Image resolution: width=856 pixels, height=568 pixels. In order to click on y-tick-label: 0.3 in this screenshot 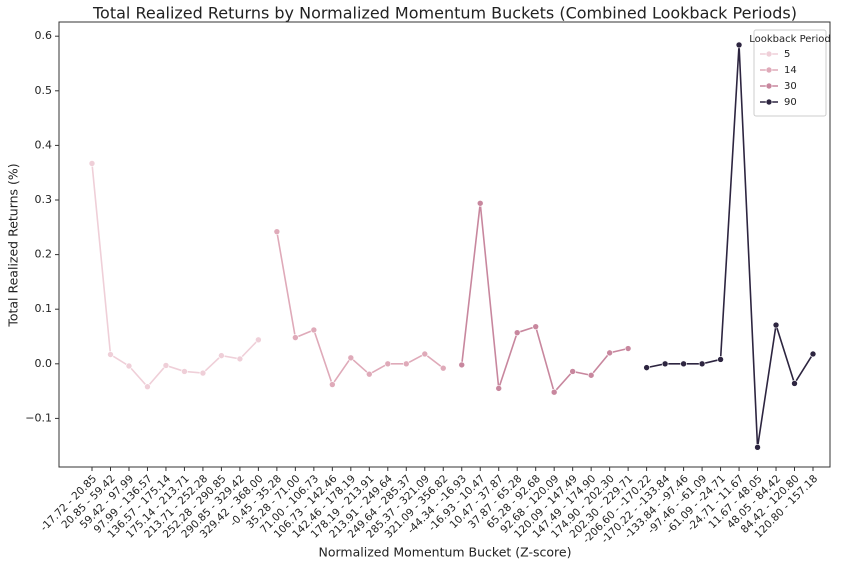, I will do `click(44, 199)`.